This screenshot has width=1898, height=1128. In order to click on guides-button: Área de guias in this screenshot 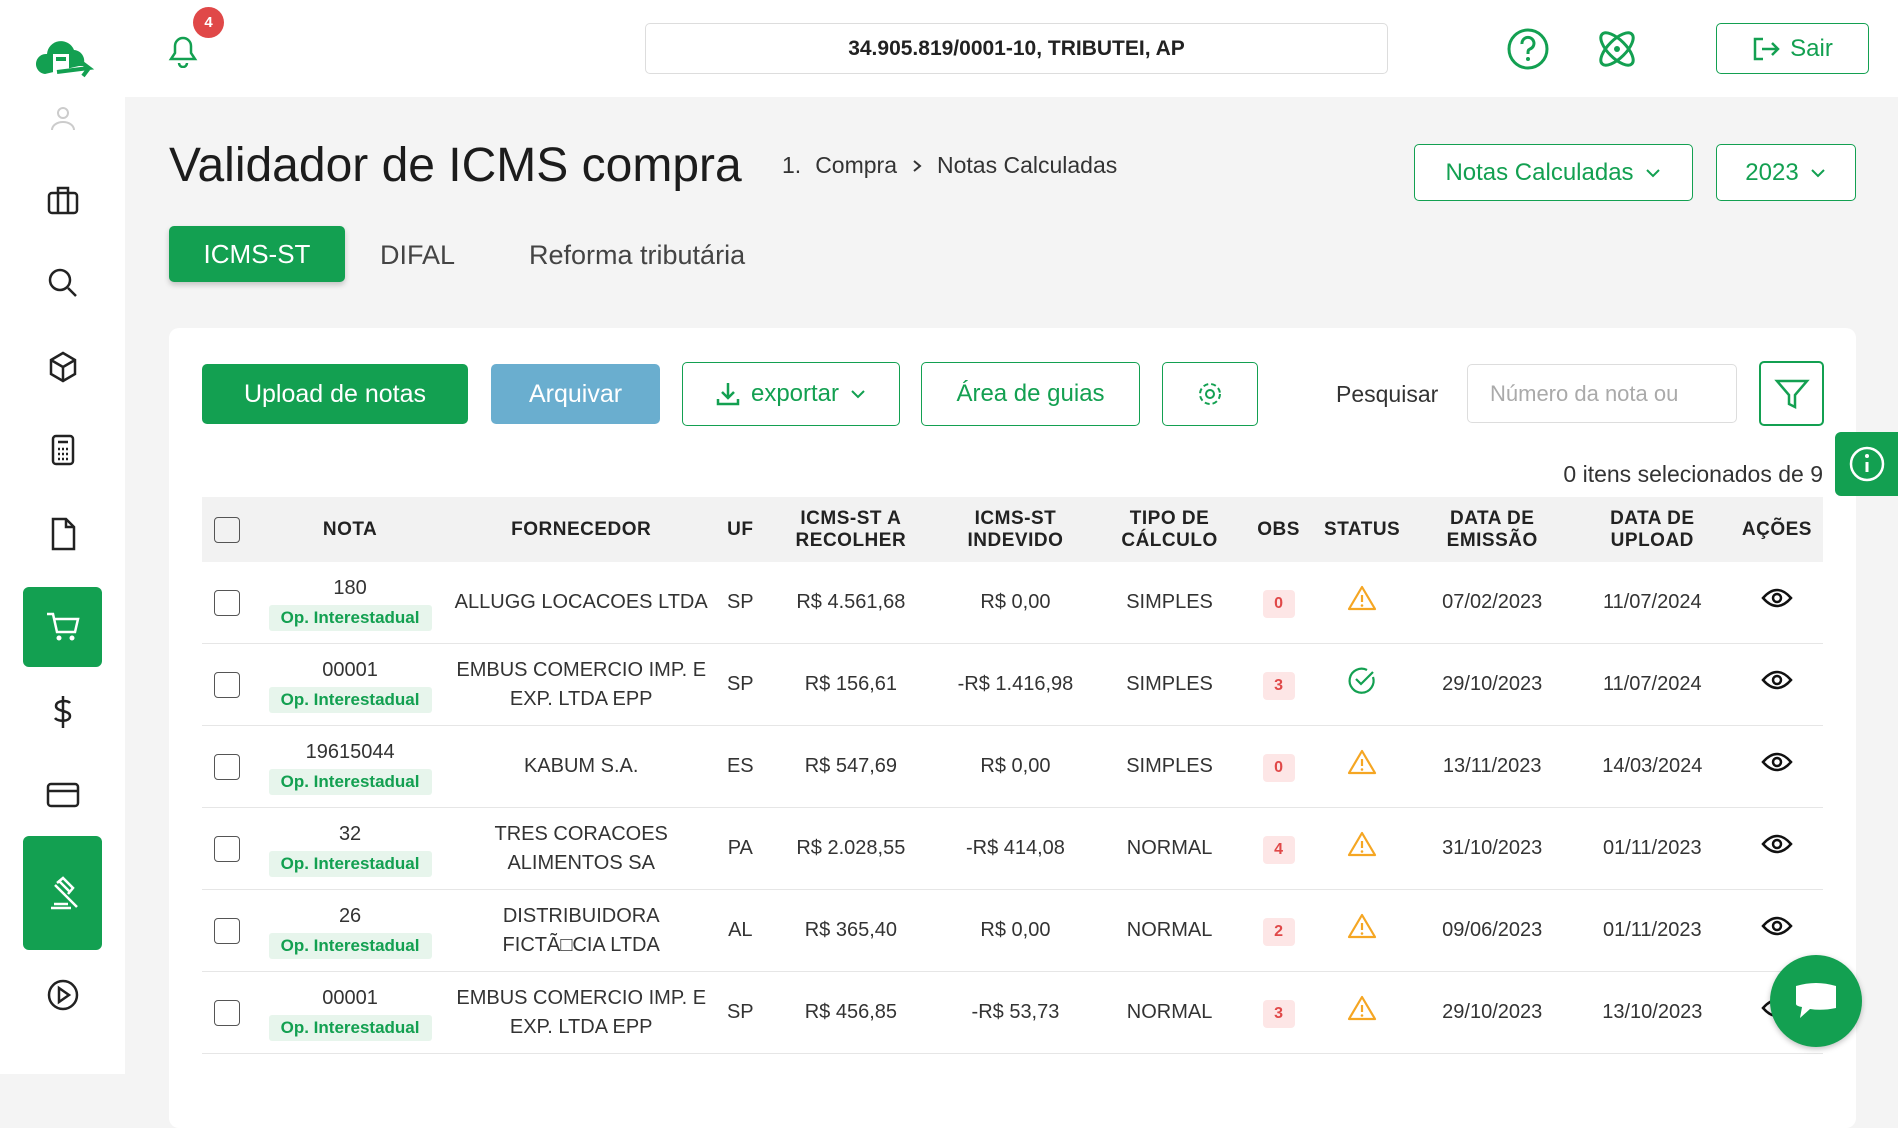, I will do `click(1030, 394)`.